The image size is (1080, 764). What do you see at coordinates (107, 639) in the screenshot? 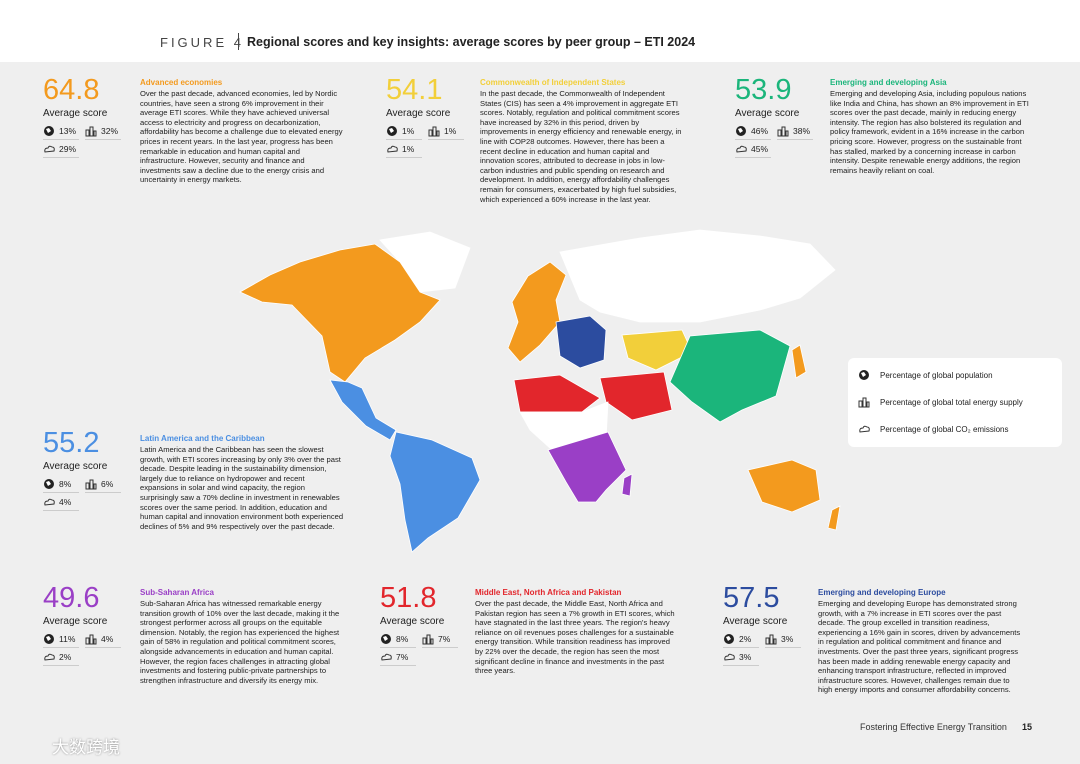
I see `energy-share: 4%` at bounding box center [107, 639].